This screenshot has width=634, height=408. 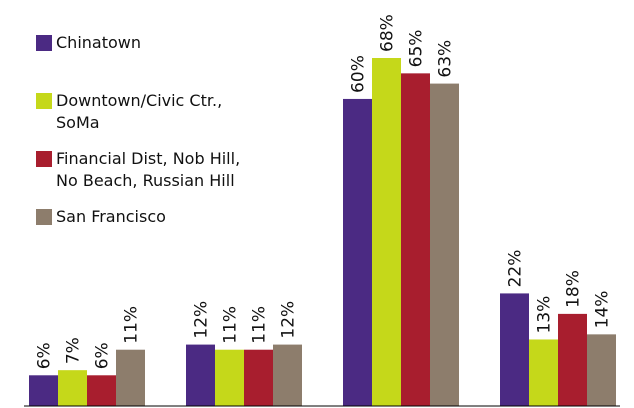 What do you see at coordinates (359, 74) in the screenshot?
I see `value-label-series-1-category-3: 60%` at bounding box center [359, 74].